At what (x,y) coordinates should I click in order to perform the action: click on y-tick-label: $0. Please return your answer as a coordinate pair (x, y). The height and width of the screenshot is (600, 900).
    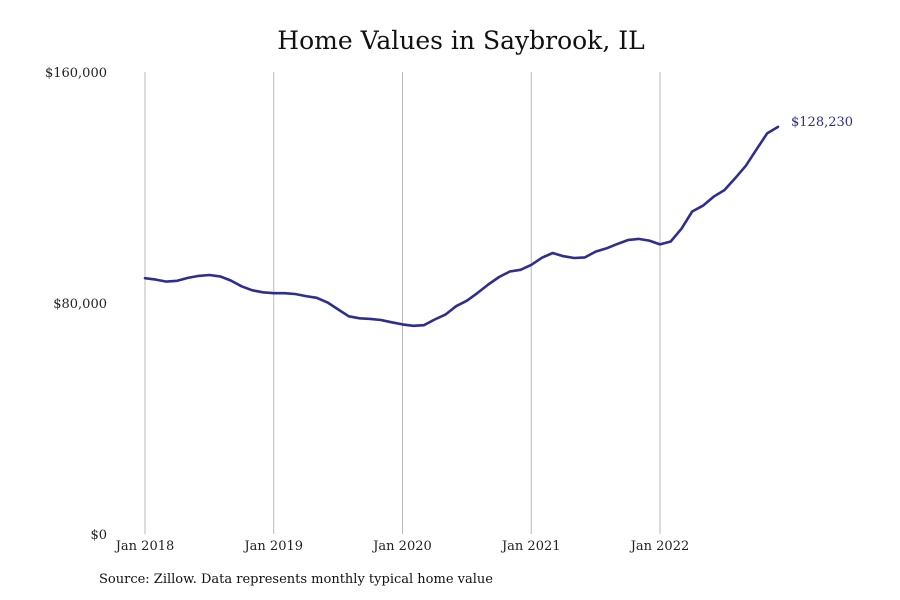
    Looking at the image, I should click on (98, 535).